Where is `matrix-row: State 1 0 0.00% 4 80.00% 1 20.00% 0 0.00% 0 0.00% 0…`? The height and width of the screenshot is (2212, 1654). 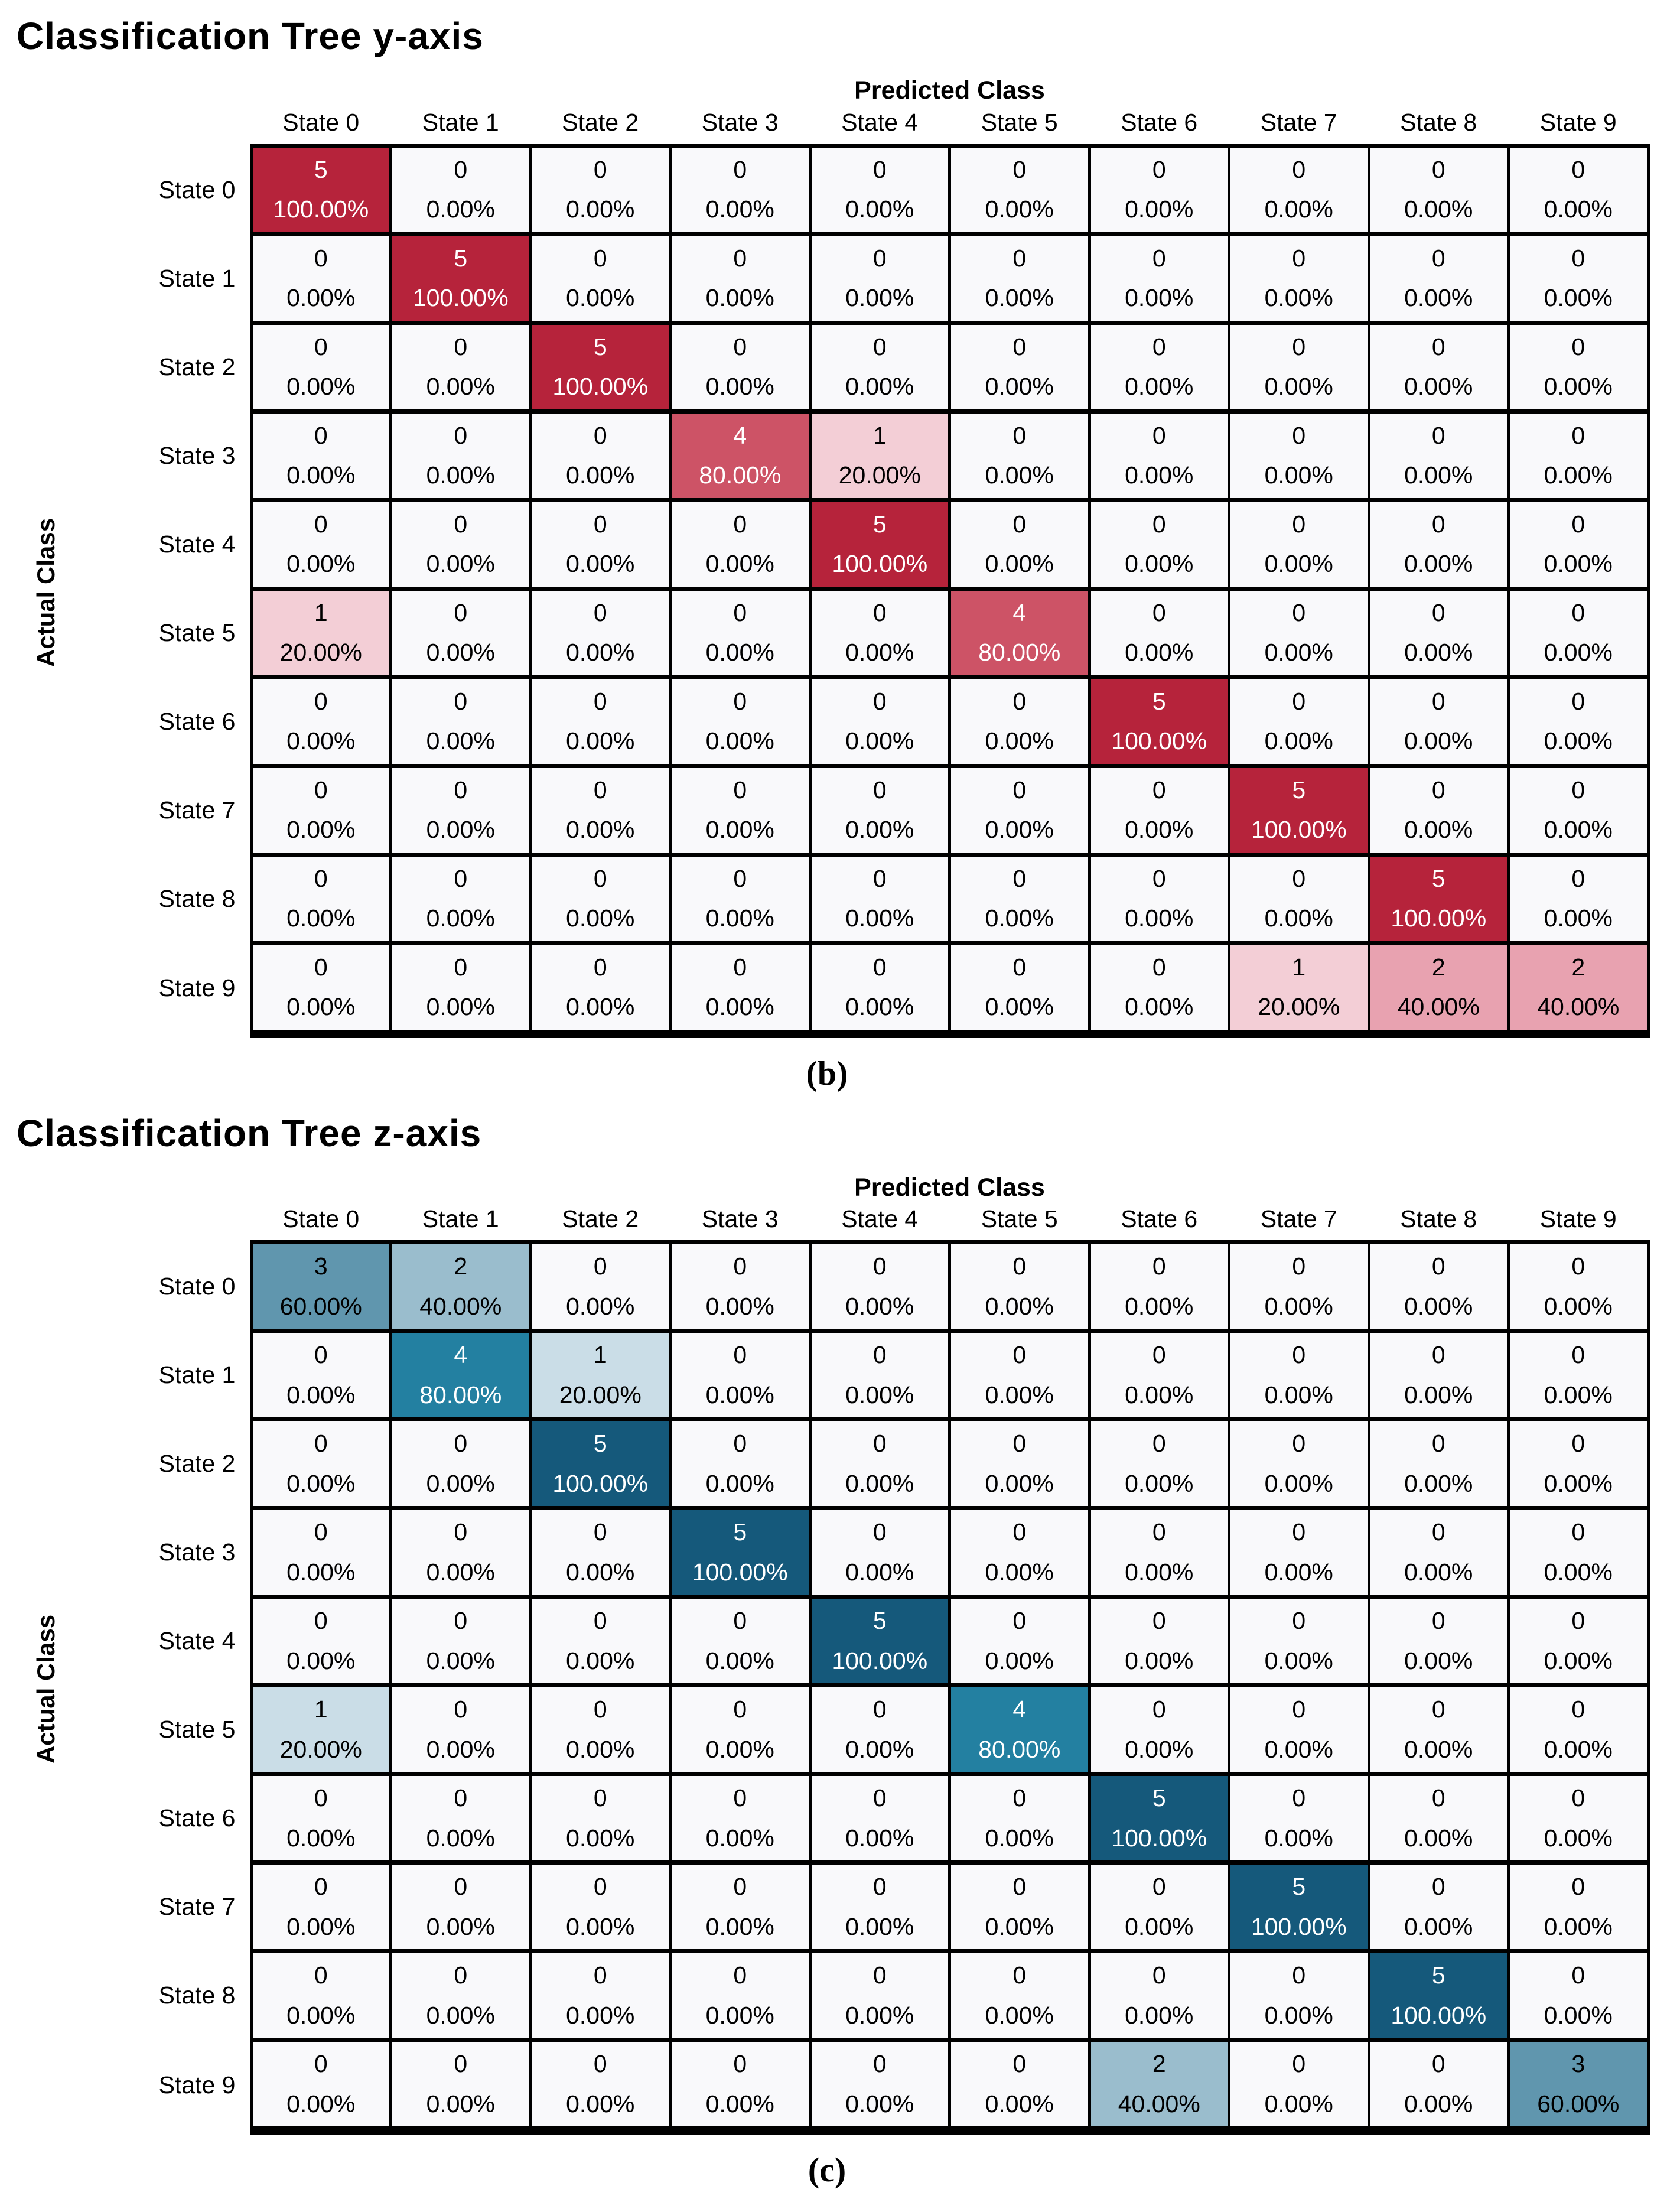
matrix-row: State 1 0 0.00% 4 80.00% 1 20.00% 0 0.00% 0 0.00% 0… is located at coordinates (825, 1376).